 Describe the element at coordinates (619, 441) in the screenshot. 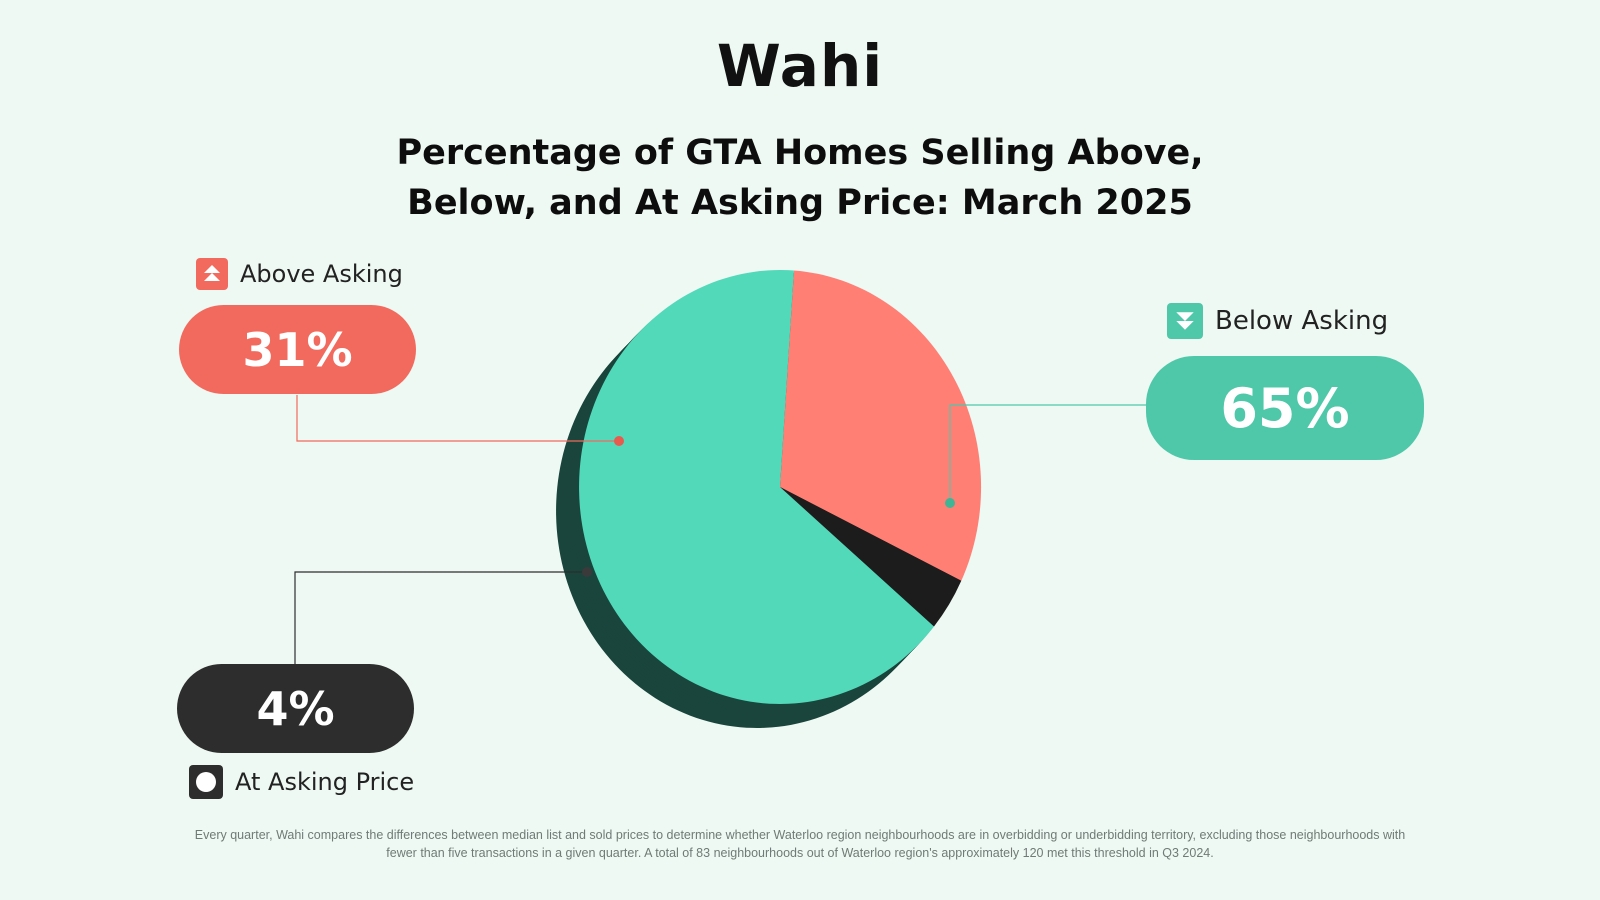

I see `leader-dot-above` at that location.